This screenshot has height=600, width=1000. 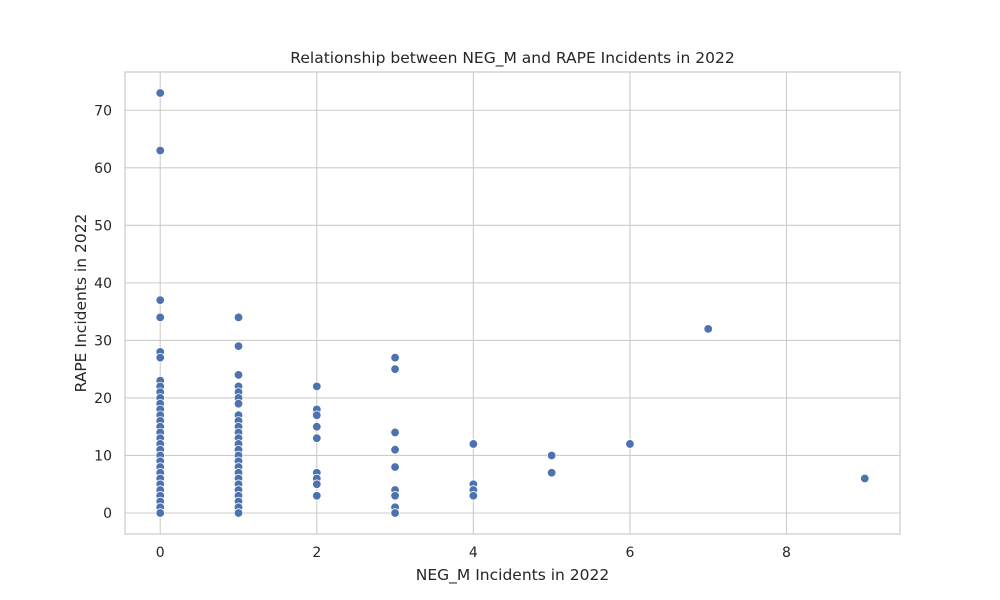 I want to click on x-tick-label: 8, so click(x=786, y=553).